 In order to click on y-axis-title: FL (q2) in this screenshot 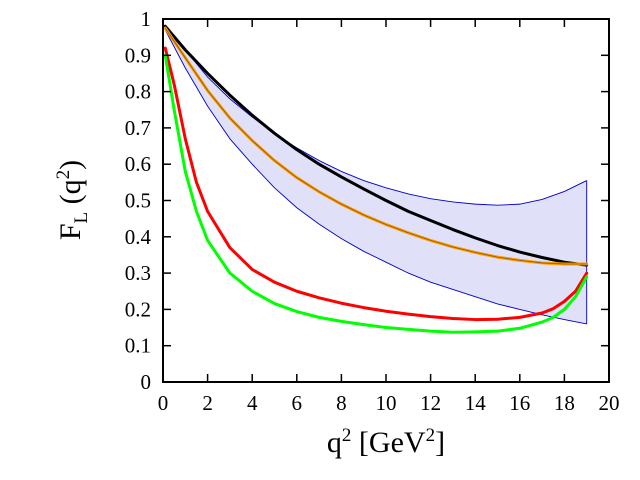, I will do `click(72, 200)`.